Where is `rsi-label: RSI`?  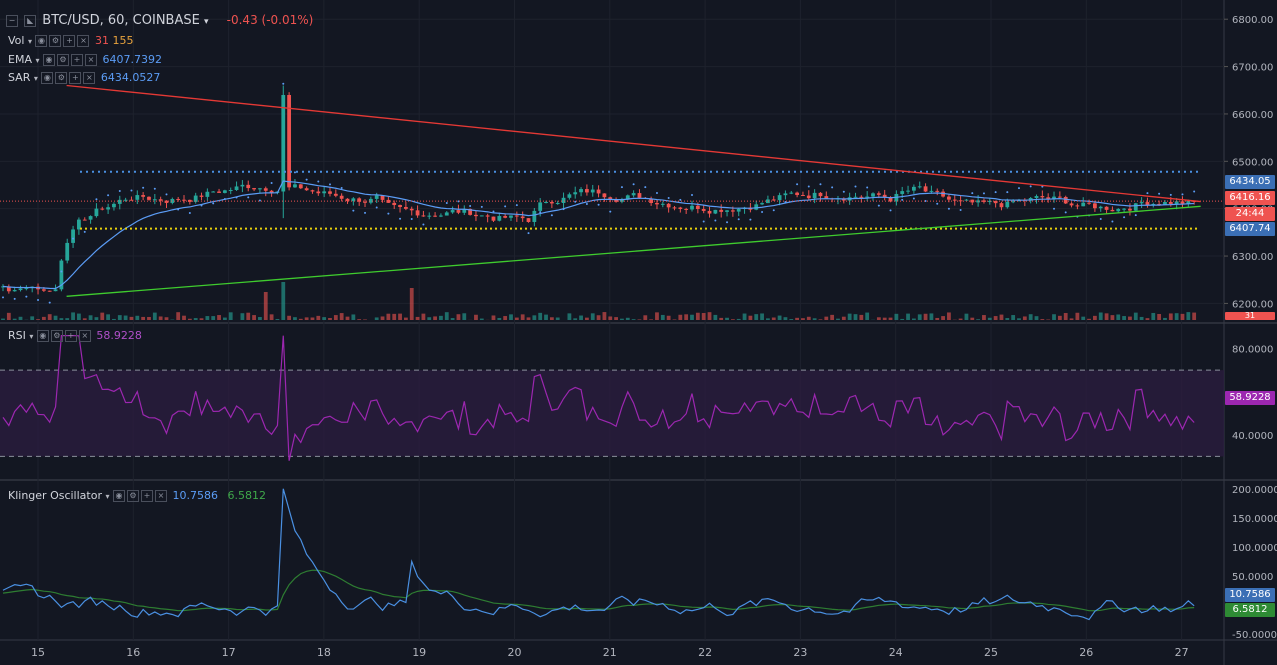
rsi-label: RSI is located at coordinates (17, 335).